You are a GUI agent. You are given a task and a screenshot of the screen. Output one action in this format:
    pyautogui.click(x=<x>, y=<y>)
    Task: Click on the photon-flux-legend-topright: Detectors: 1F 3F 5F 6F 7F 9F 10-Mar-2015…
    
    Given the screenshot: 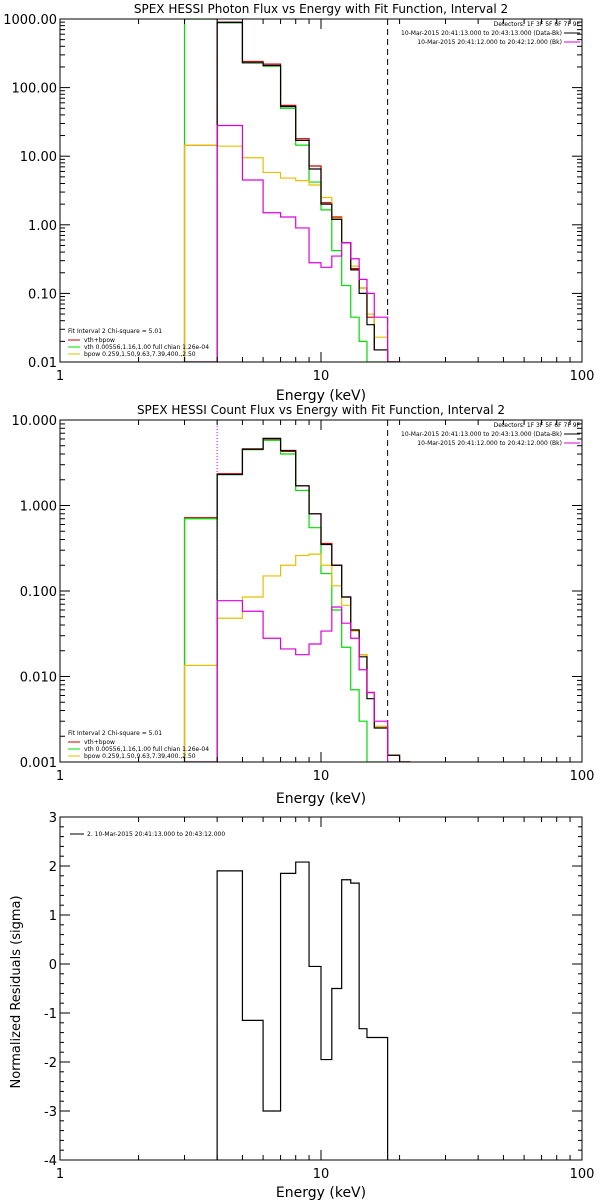 What is the action you would take?
    pyautogui.click(x=491, y=33)
    